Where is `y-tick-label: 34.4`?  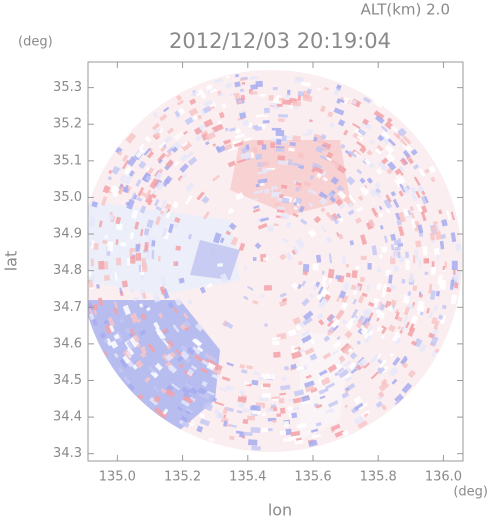
y-tick-label: 34.4 is located at coordinates (67, 417).